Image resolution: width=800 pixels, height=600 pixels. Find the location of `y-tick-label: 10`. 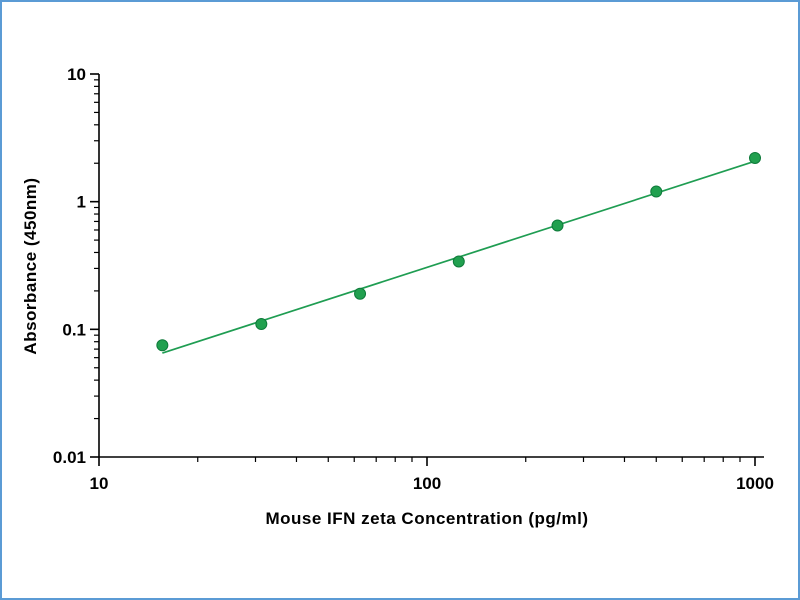

y-tick-label: 10 is located at coordinates (76, 74).